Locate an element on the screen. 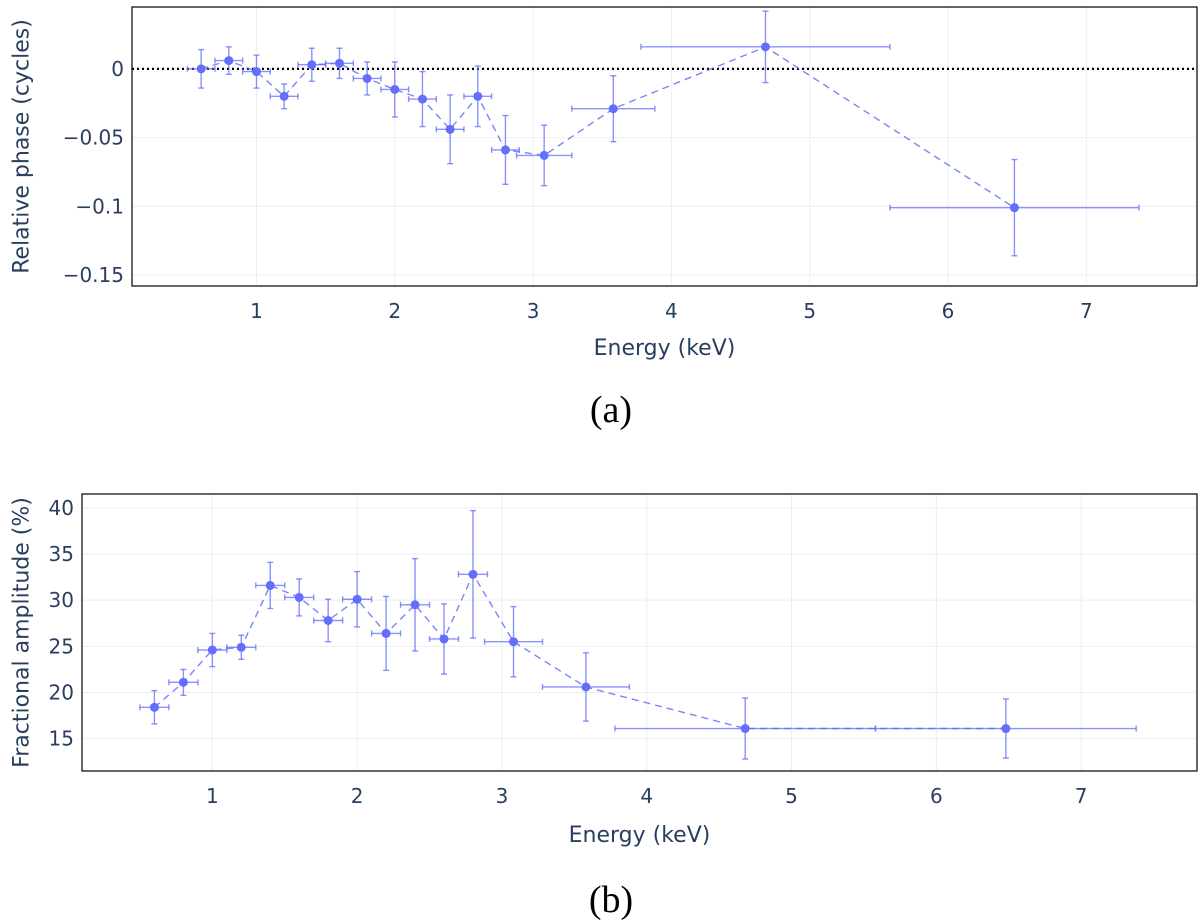 The width and height of the screenshot is (1200, 920). y-tick-label: 30 is located at coordinates (61, 600).